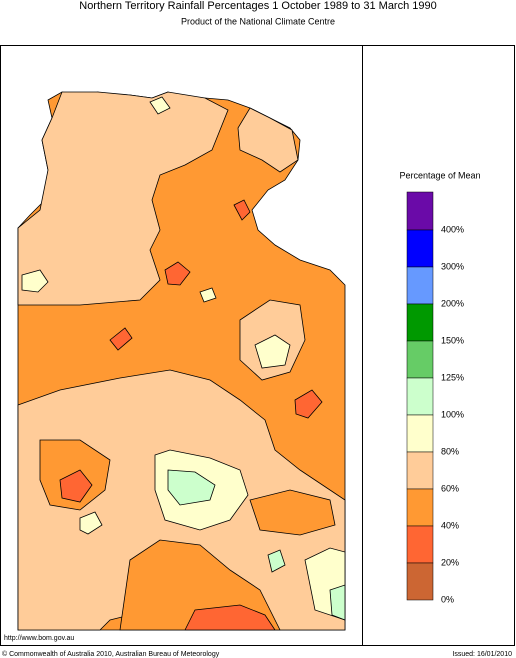 This screenshot has height=658, width=516. Describe the element at coordinates (452, 377) in the screenshot. I see `legend-label: 125%` at that location.